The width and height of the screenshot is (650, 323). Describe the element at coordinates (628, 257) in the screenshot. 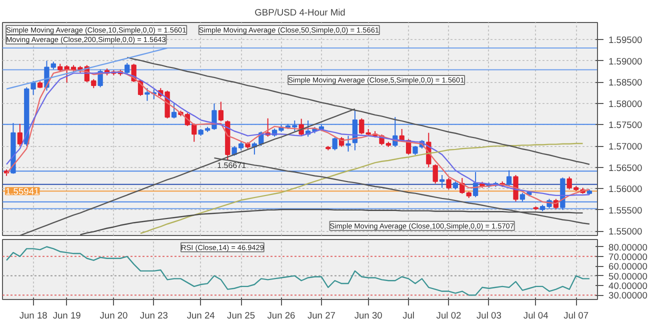

I see `y-tick-label: 70.00000` at that location.